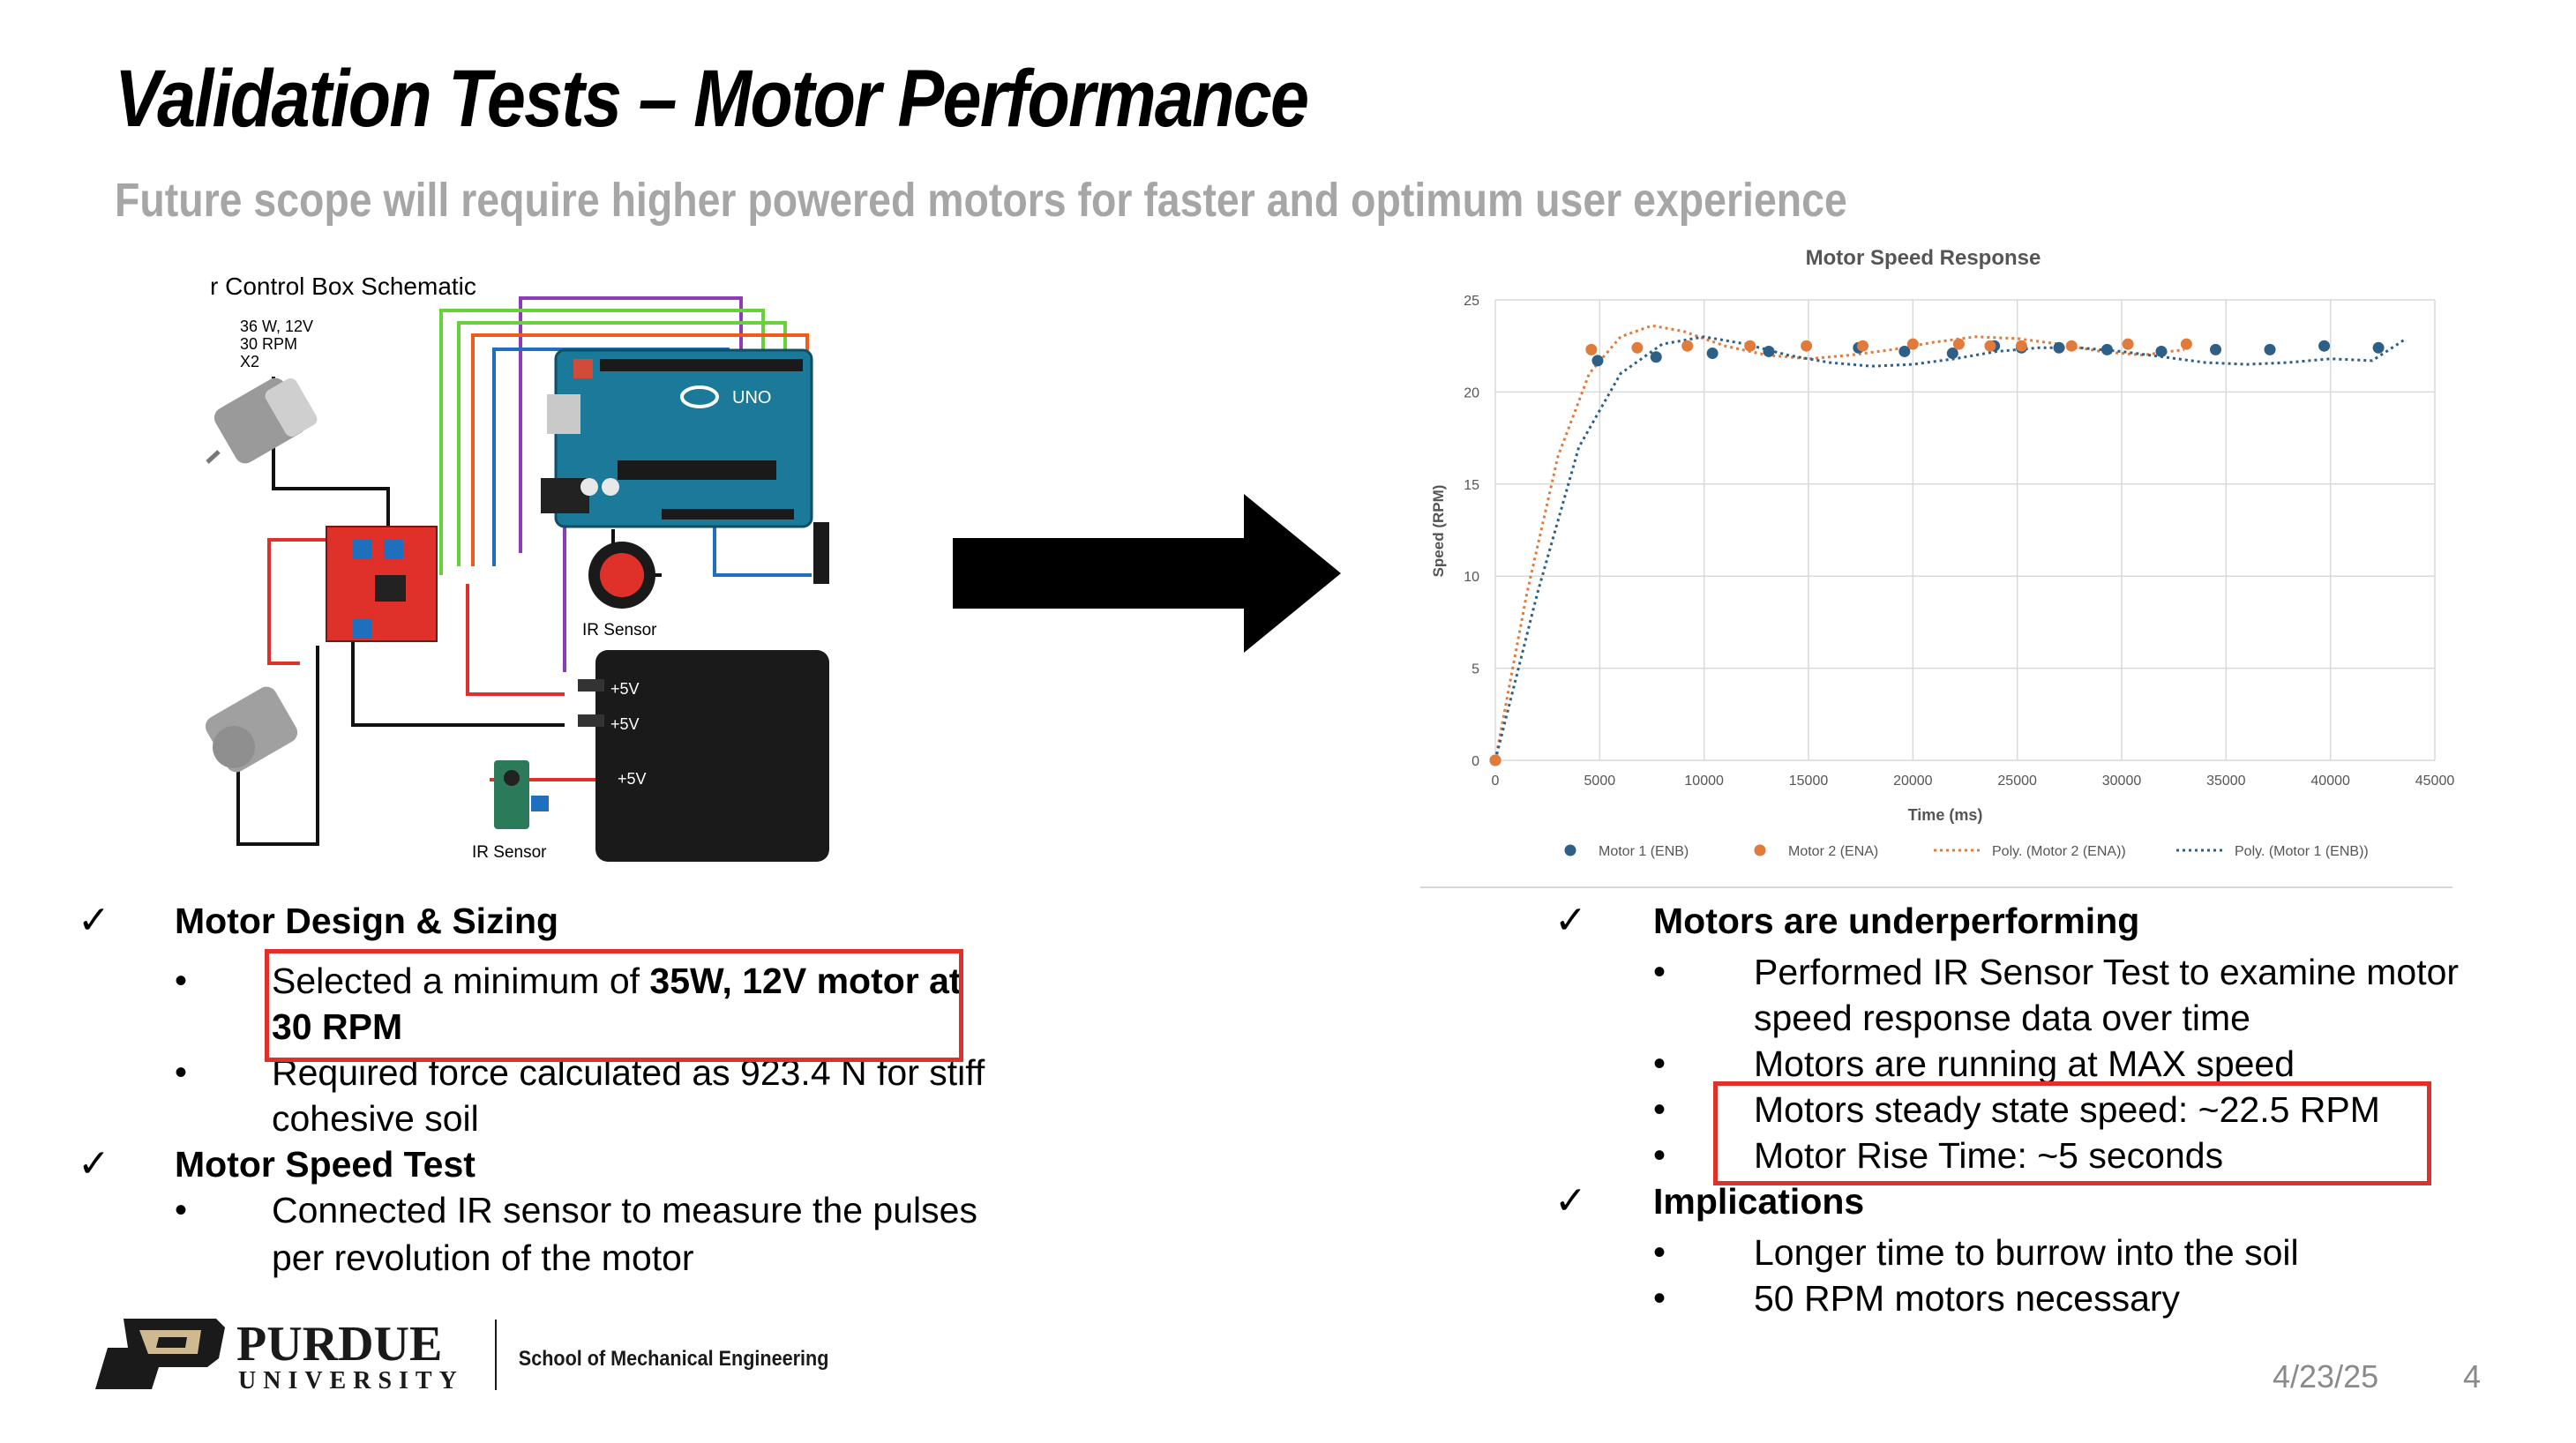 The width and height of the screenshot is (2576, 1443). I want to click on left-heading-2: Motor Speed Test, so click(326, 1164).